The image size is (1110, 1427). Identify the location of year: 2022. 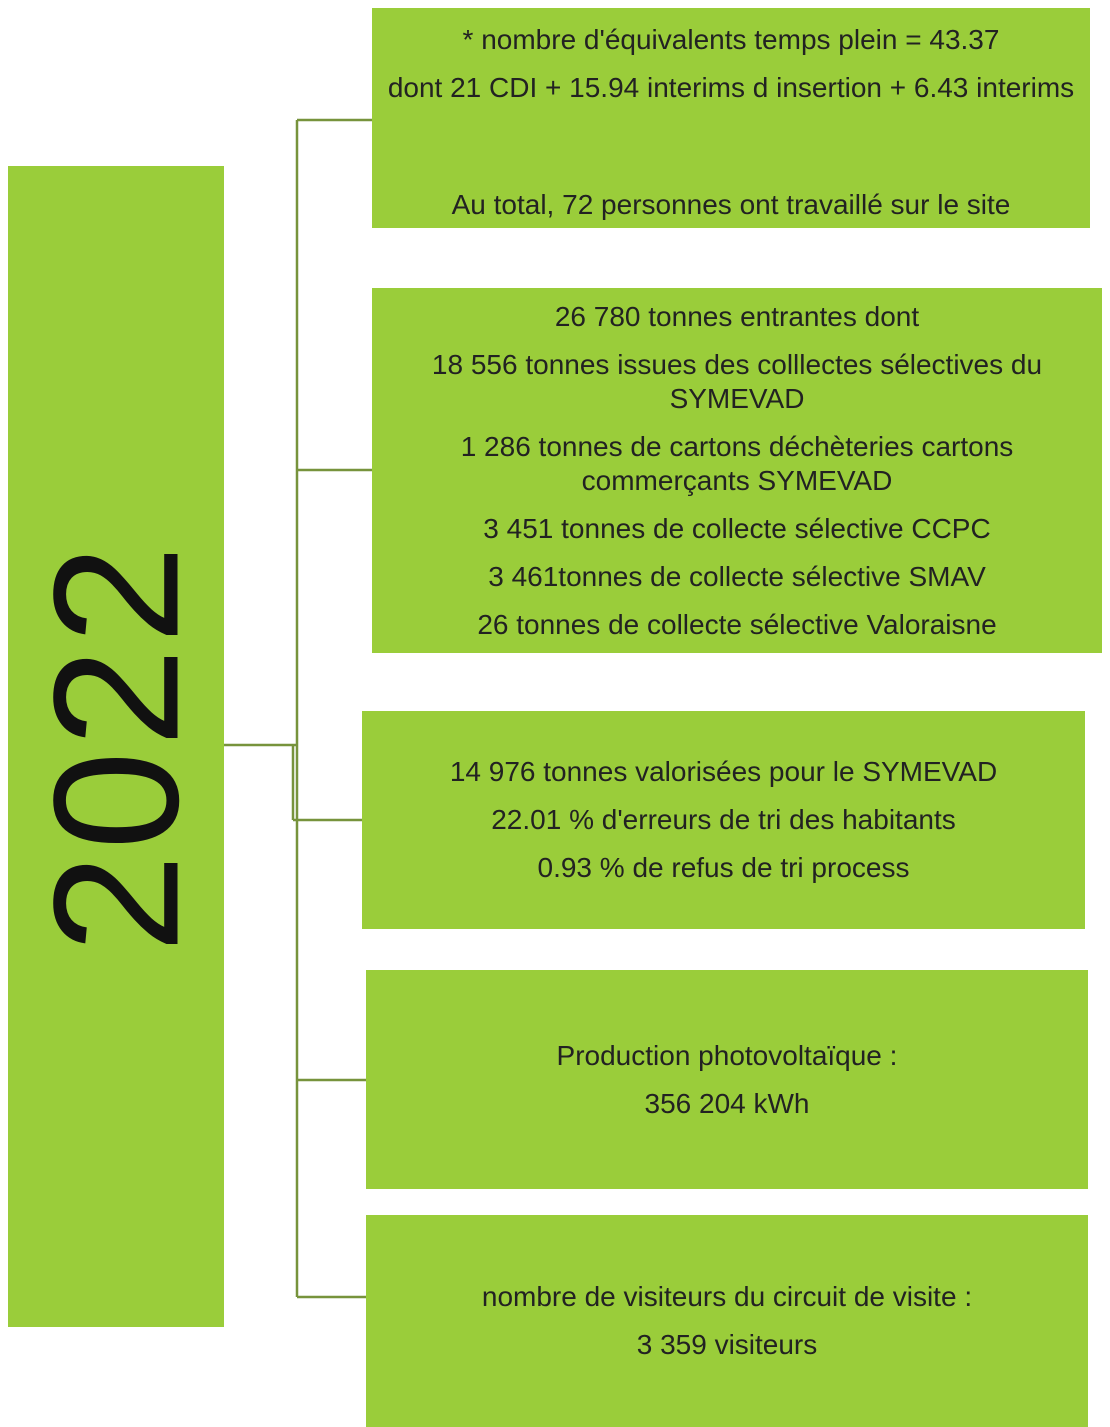
(116, 746).